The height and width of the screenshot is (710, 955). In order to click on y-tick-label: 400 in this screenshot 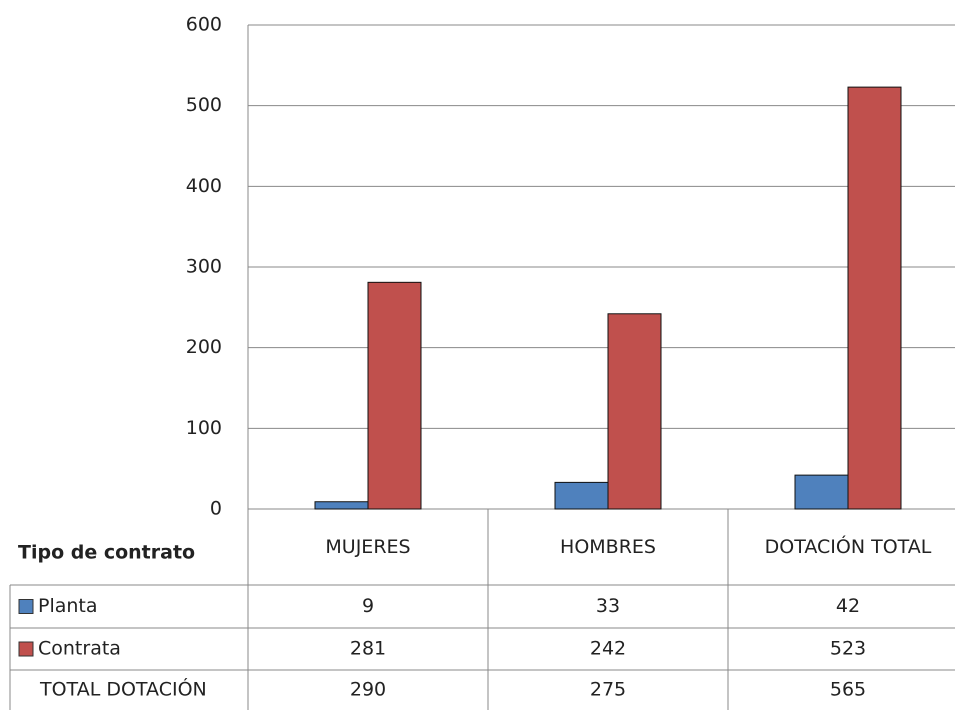, I will do `click(204, 186)`.